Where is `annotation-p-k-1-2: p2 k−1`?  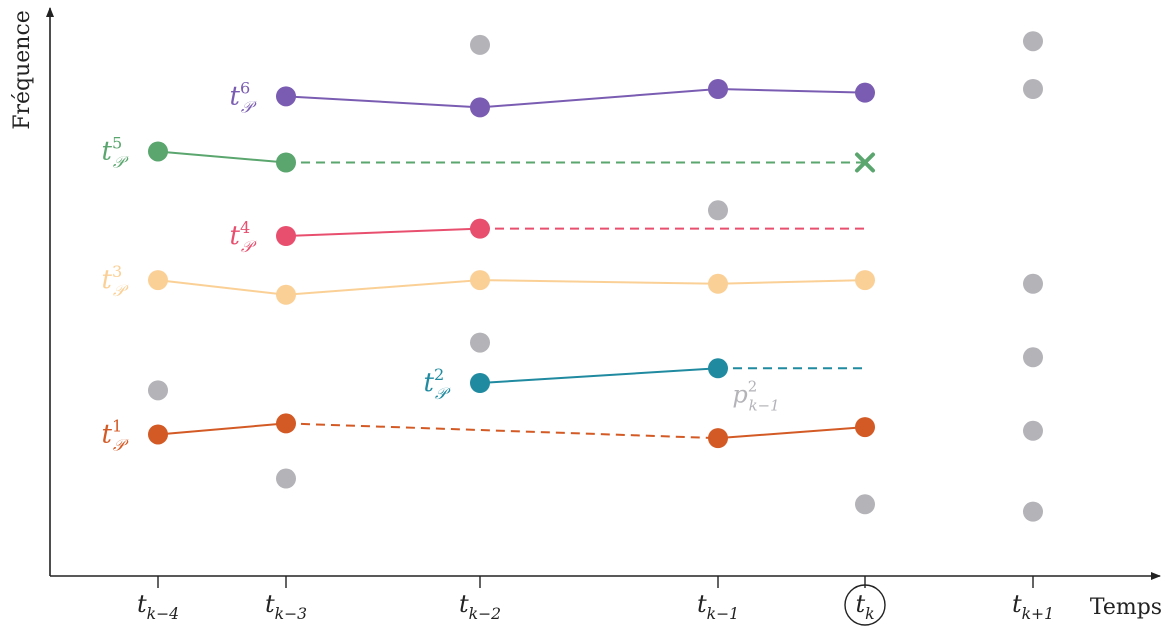 annotation-p-k-1-2: p2 k−1 is located at coordinates (755, 395).